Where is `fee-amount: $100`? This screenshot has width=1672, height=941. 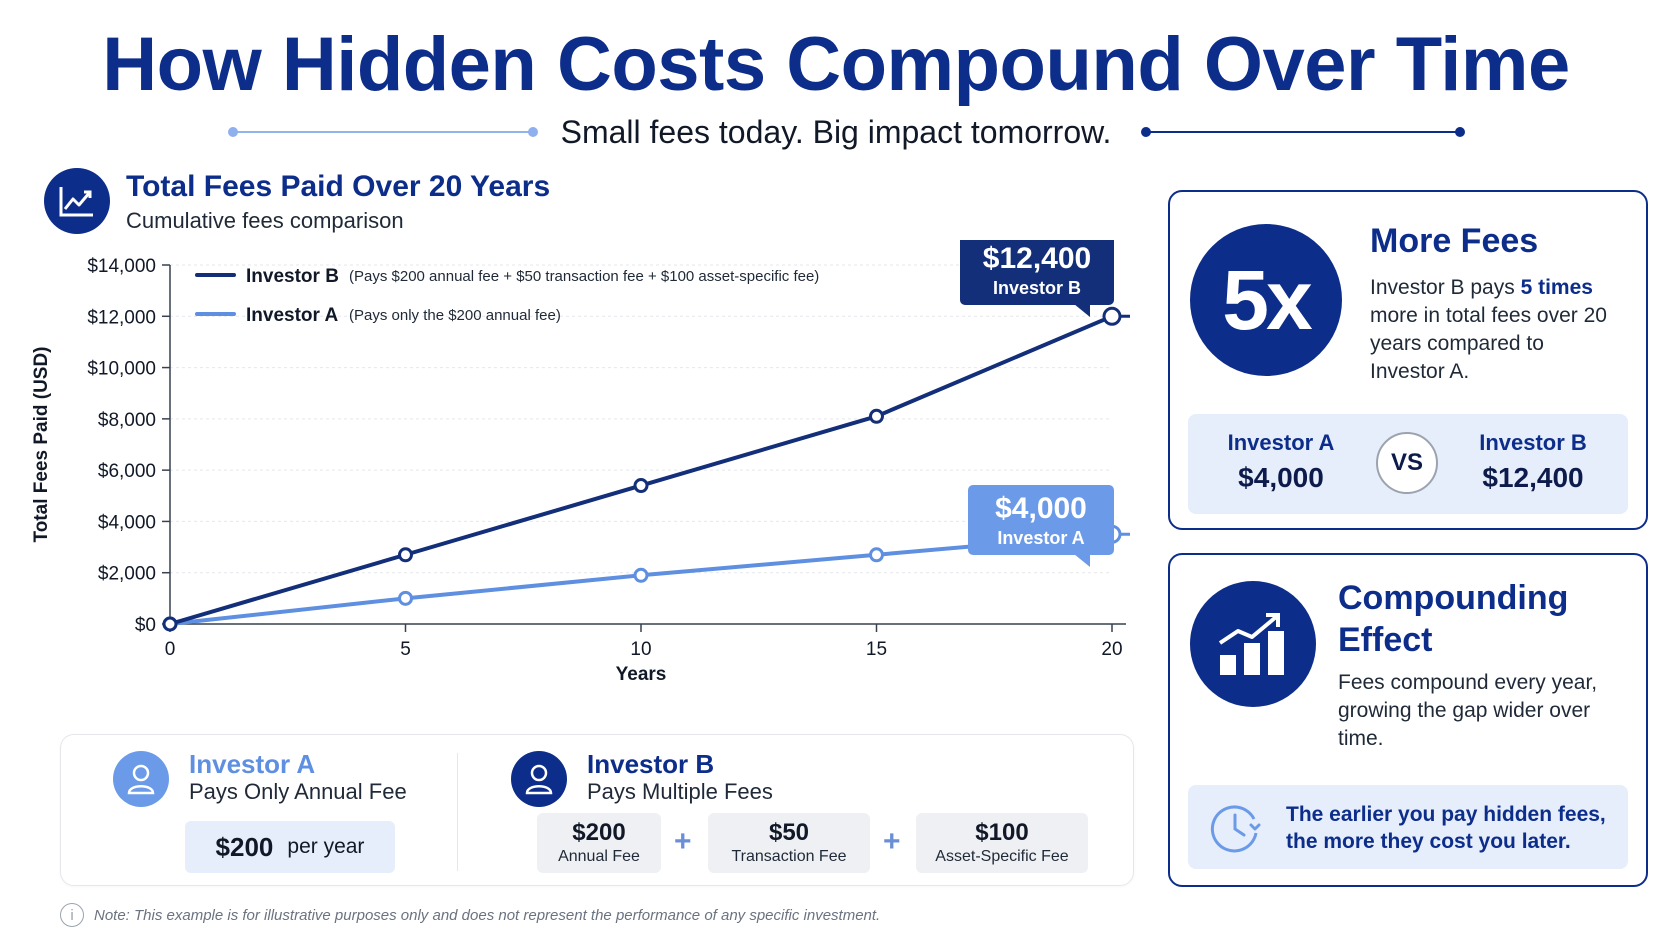 fee-amount: $100 is located at coordinates (1002, 832).